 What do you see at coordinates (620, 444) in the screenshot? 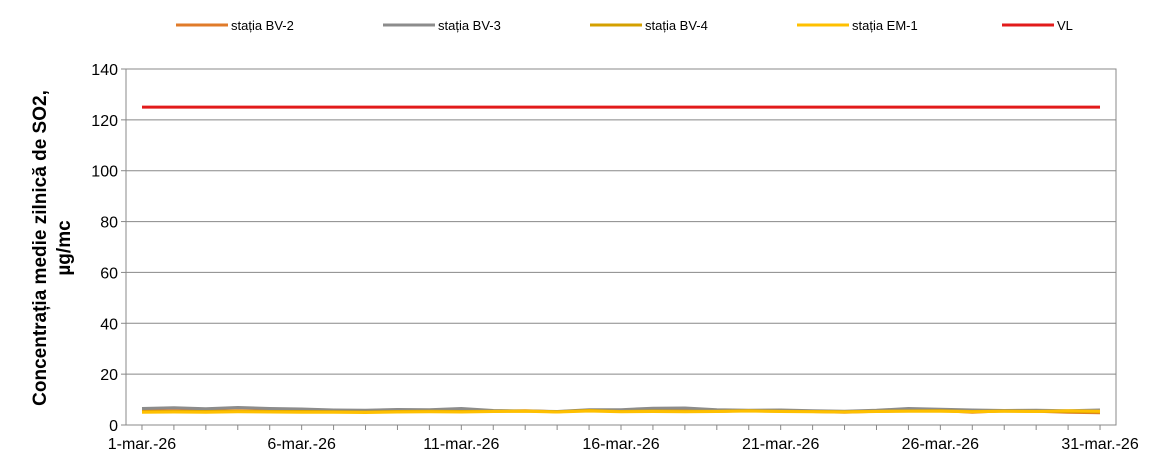
I see `x-tick-label: 16-mar.-26` at bounding box center [620, 444].